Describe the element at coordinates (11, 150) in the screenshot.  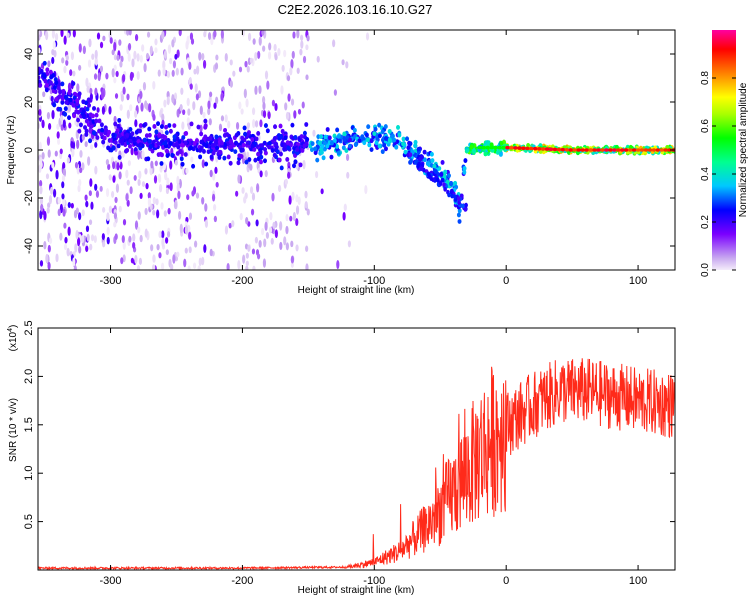
I see `spectrogram-y-label: Frequency (Hz)` at that location.